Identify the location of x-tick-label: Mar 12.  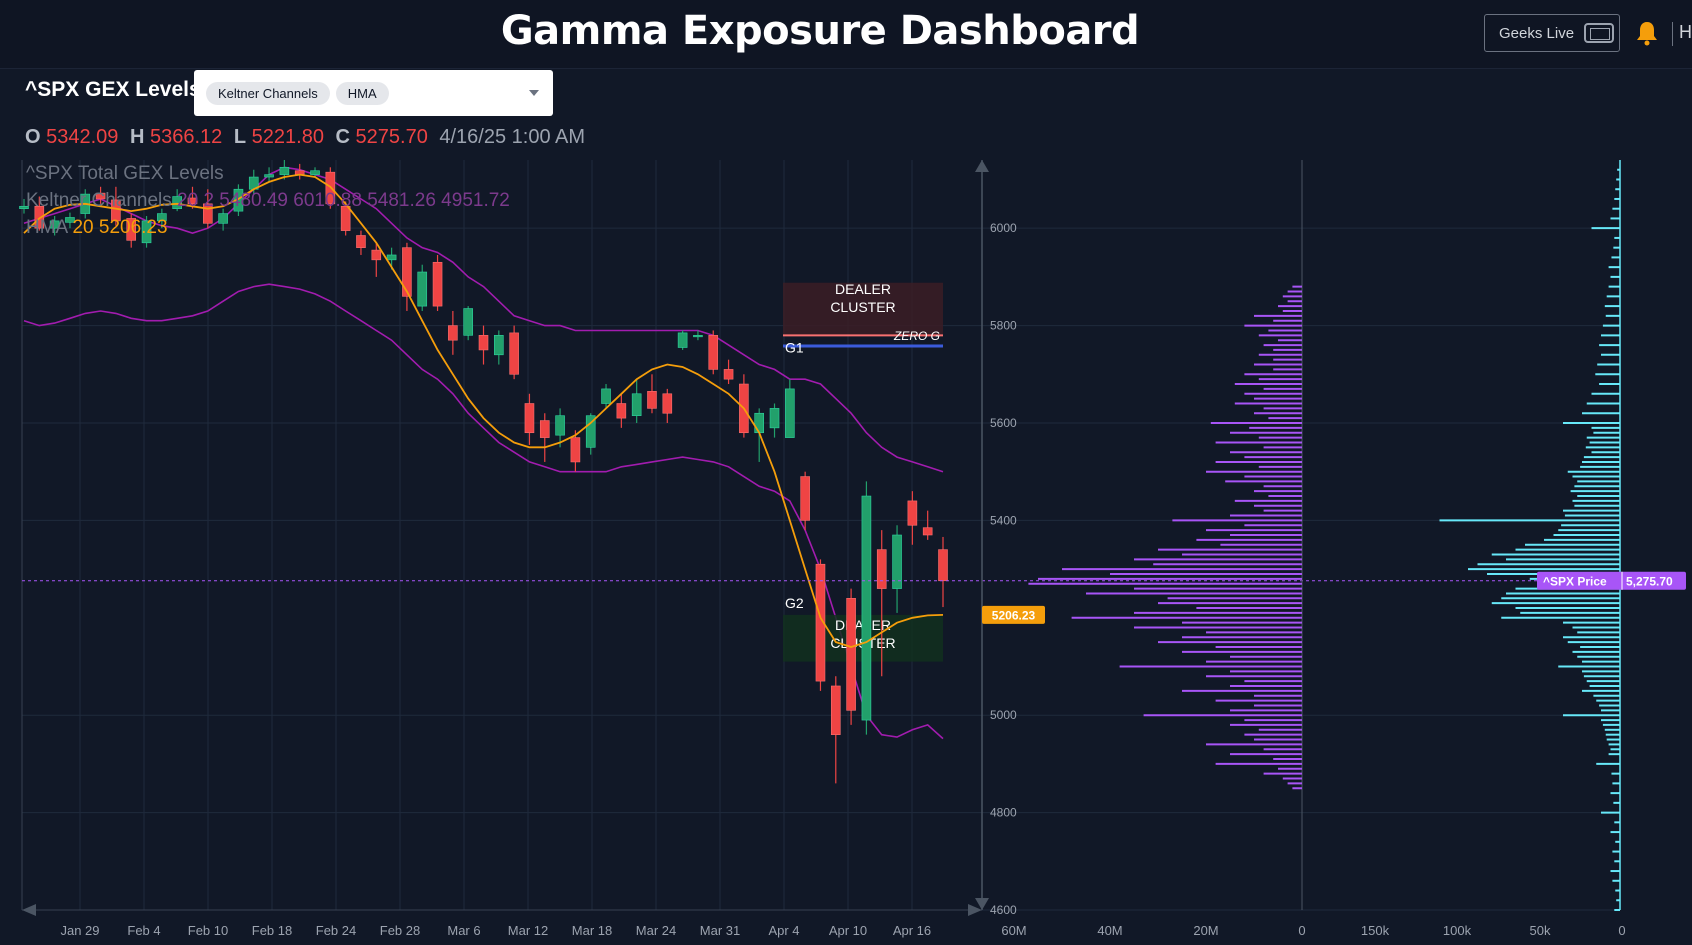
(528, 930).